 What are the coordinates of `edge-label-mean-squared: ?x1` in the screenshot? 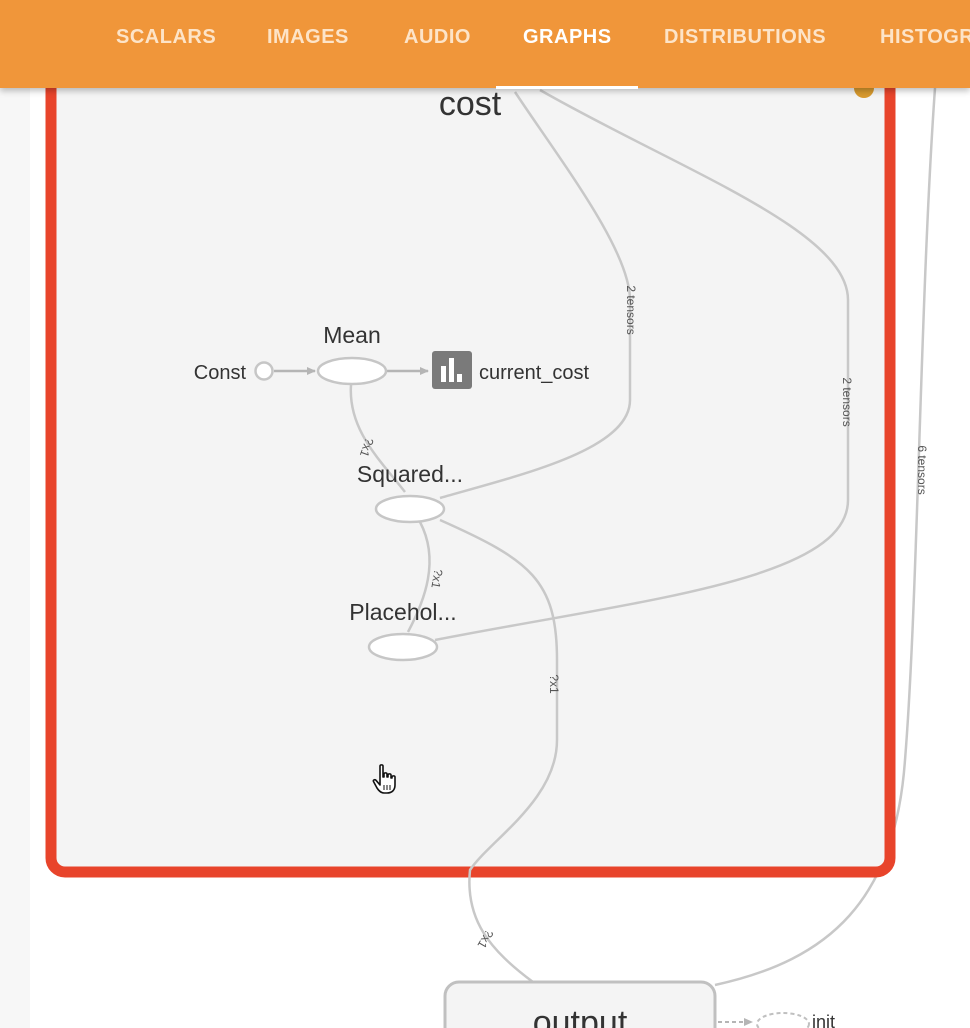 It's located at (367, 447).